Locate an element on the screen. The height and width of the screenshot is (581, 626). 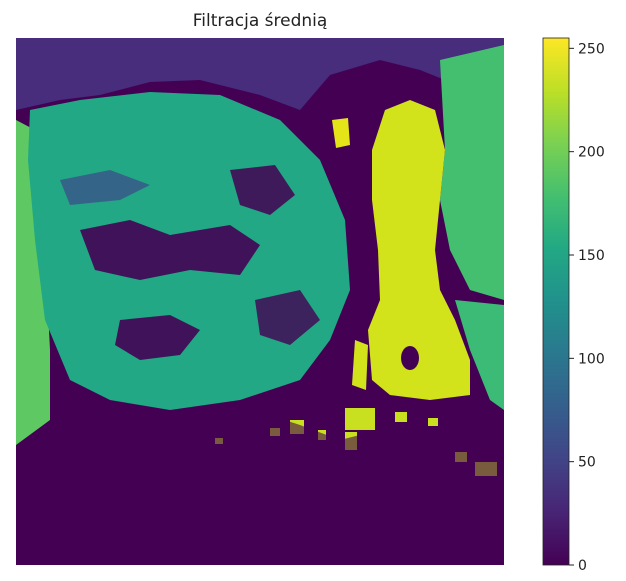
region-left-strip is located at coordinates (33, 282).